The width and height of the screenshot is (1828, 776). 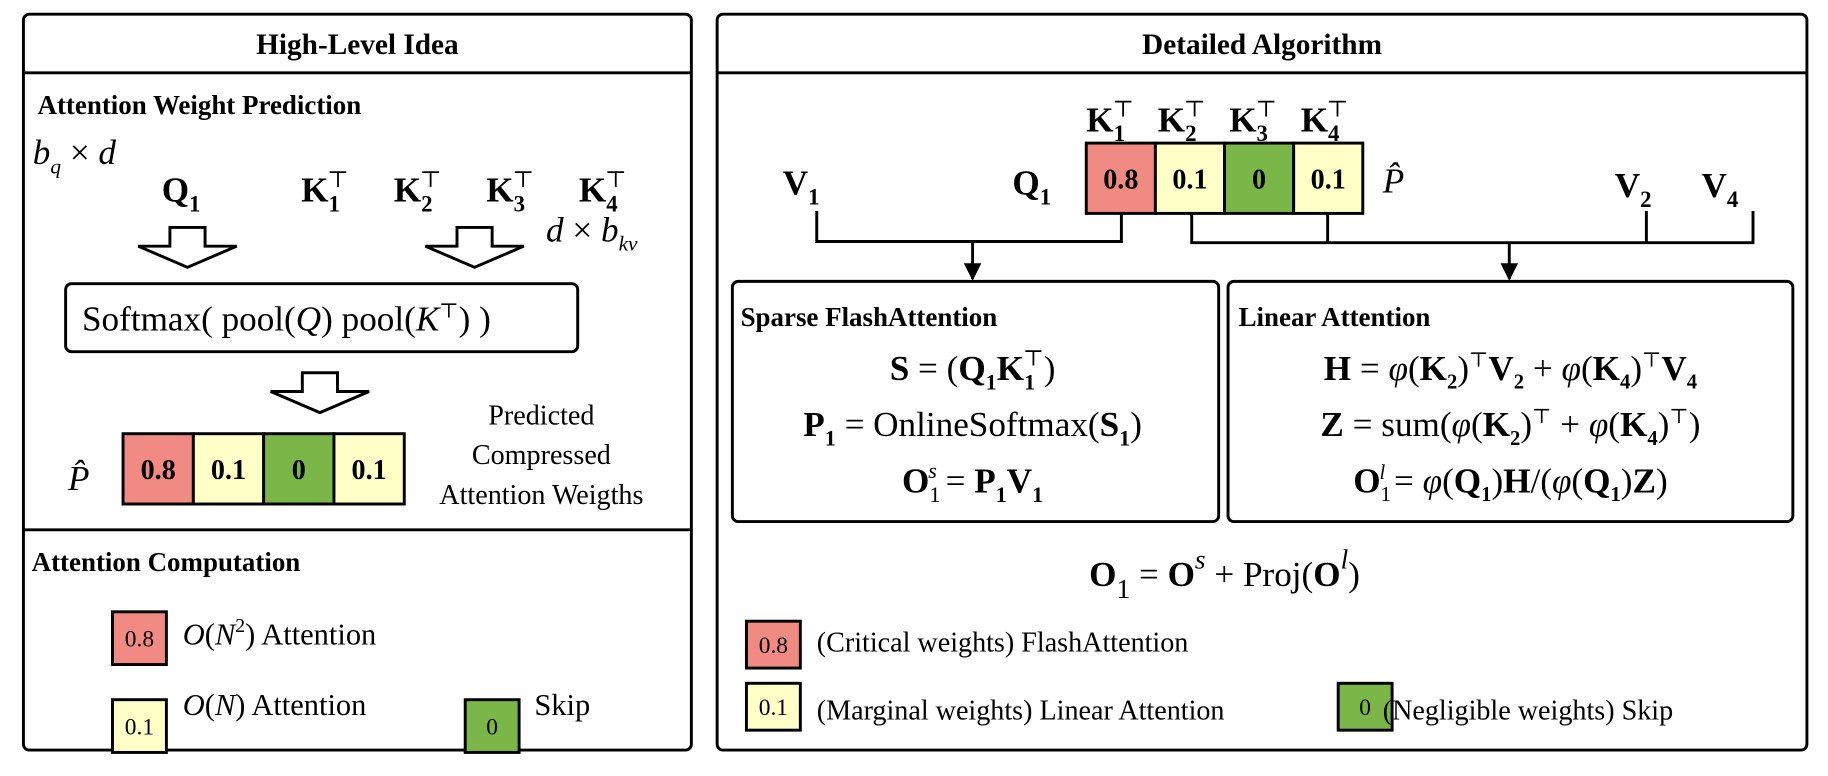 I want to click on weight-cell-negligible, so click(x=299, y=469).